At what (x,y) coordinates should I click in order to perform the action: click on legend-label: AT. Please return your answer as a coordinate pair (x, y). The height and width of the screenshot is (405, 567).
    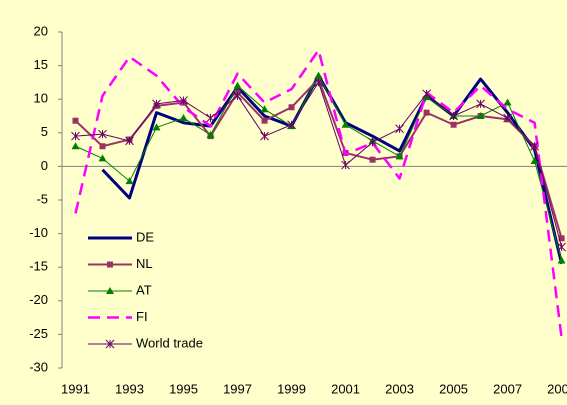
    Looking at the image, I should click on (144, 289).